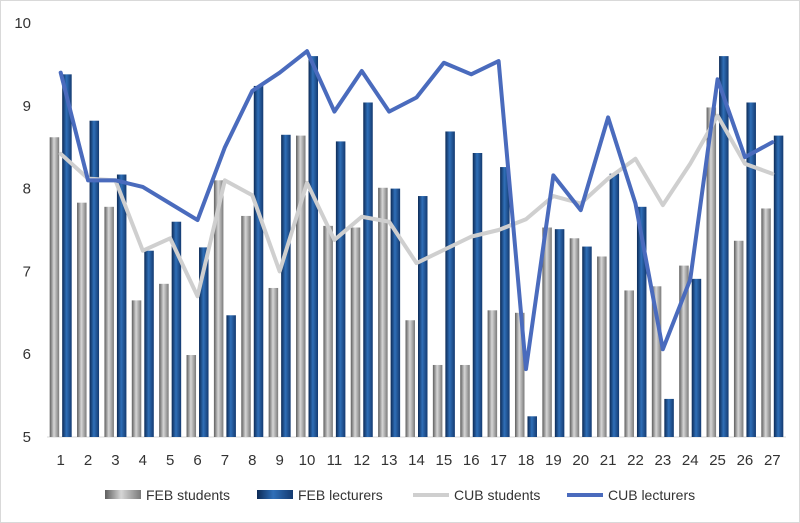  What do you see at coordinates (275, 494) in the screenshot?
I see `legend-feb-lecturers-swatch` at bounding box center [275, 494].